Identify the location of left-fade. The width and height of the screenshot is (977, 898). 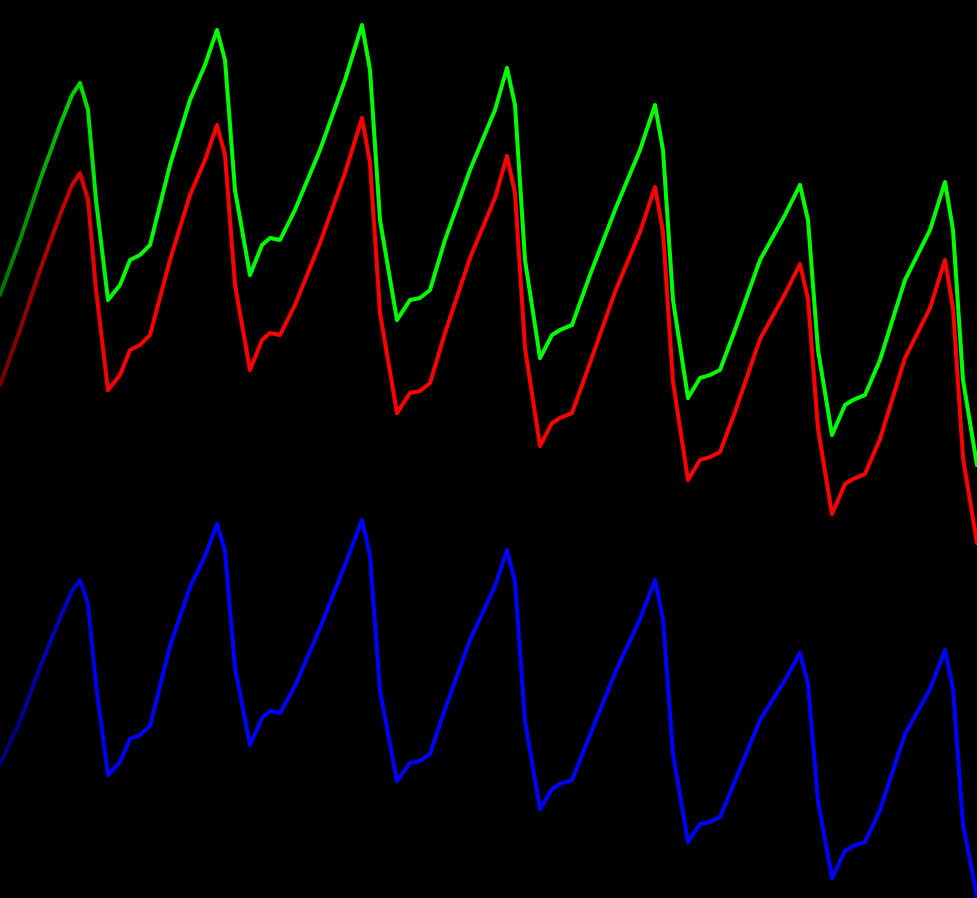
(55, 449).